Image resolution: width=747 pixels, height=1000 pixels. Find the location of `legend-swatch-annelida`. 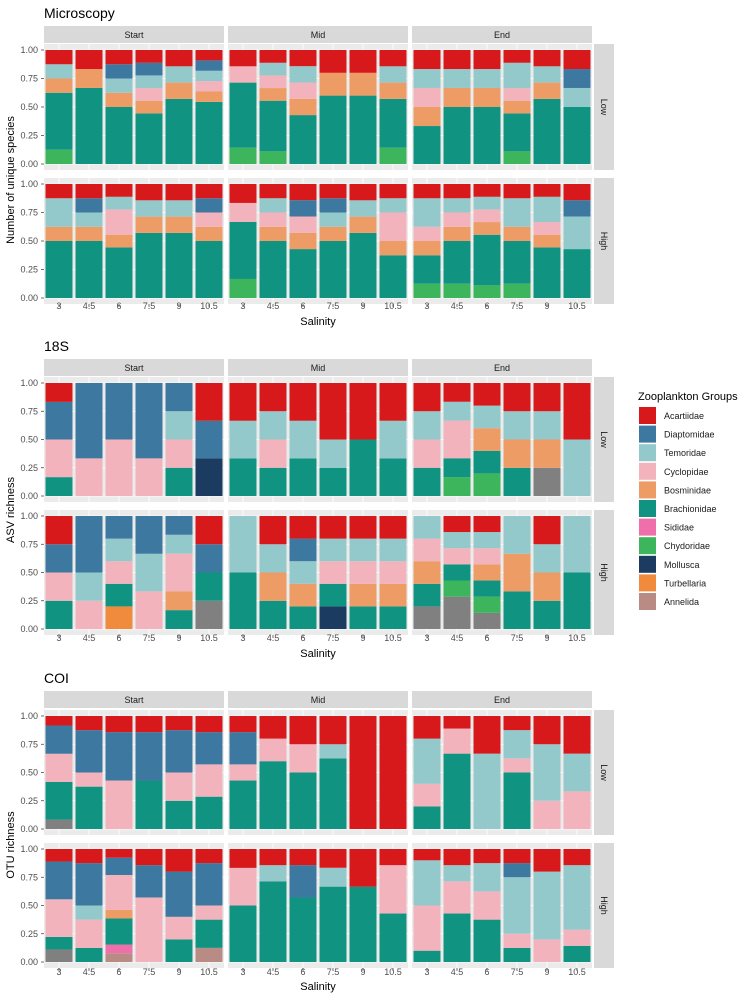

legend-swatch-annelida is located at coordinates (647, 601).